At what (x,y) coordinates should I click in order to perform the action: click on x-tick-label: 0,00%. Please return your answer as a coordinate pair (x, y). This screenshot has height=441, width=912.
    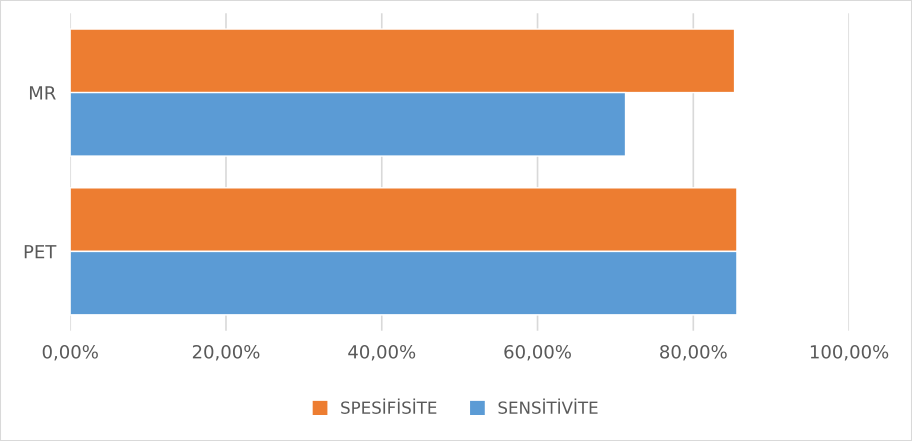
    Looking at the image, I should click on (70, 352).